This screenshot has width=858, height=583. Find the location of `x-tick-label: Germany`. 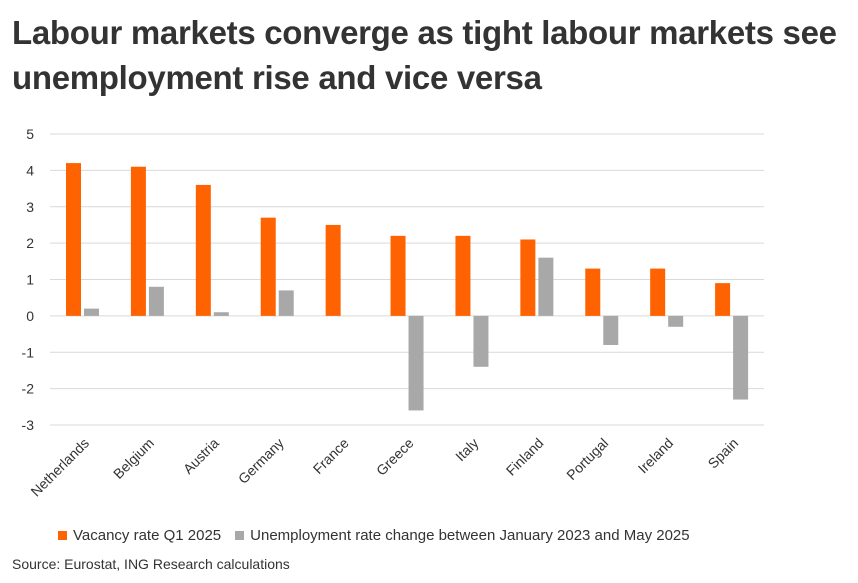

x-tick-label: Germany is located at coordinates (261, 461).